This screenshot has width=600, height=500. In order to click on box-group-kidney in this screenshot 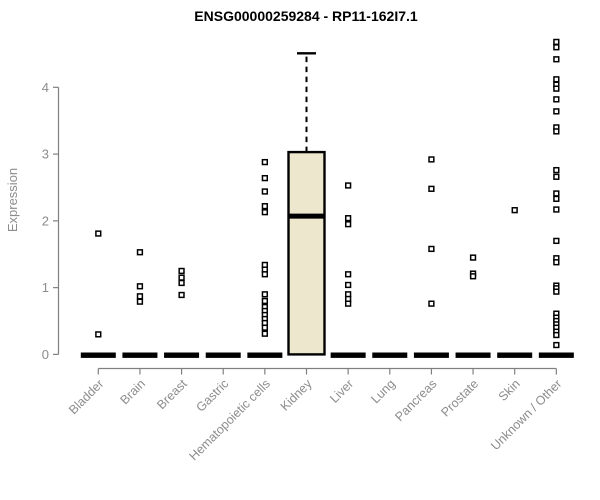, I will do `click(306, 204)`.